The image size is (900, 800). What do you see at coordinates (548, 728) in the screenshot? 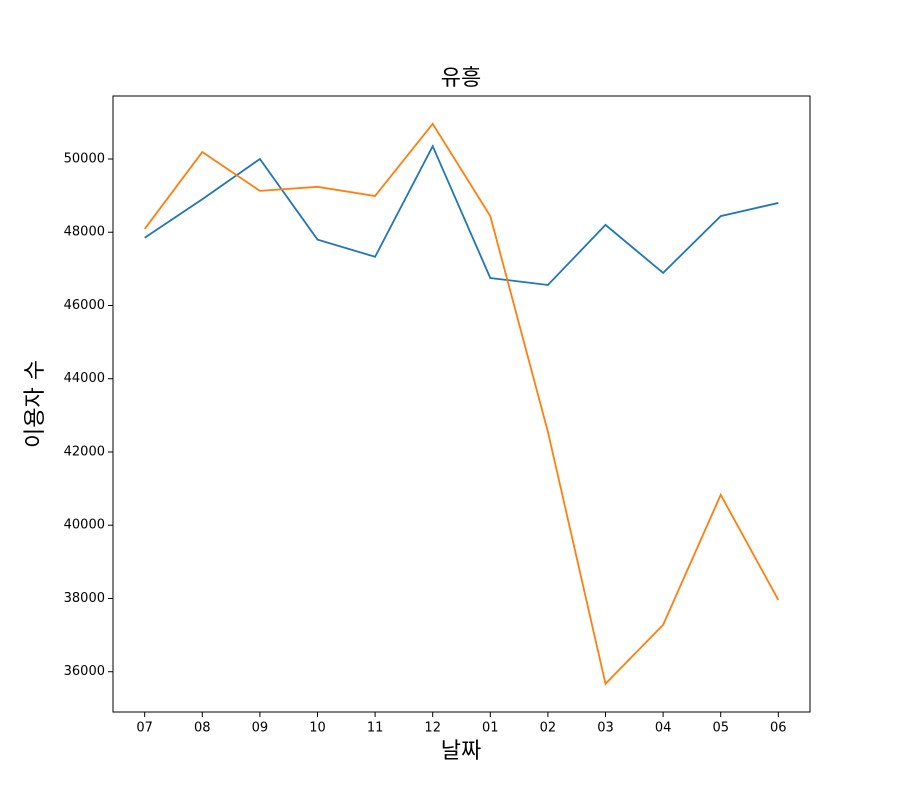
I see `x-tick-label: 02` at bounding box center [548, 728].